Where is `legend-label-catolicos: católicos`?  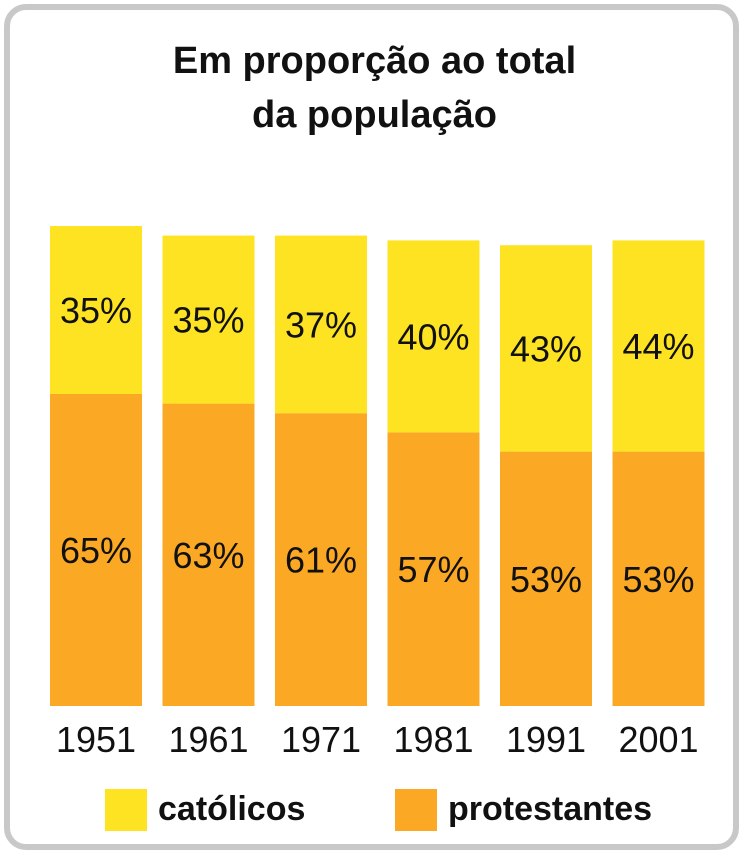 legend-label-catolicos: católicos is located at coordinates (232, 809).